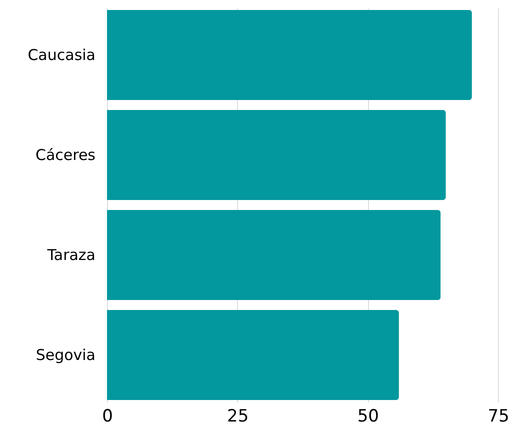 This screenshot has height=434, width=512. Describe the element at coordinates (368, 416) in the screenshot. I see `x-tick-label: 50` at that location.